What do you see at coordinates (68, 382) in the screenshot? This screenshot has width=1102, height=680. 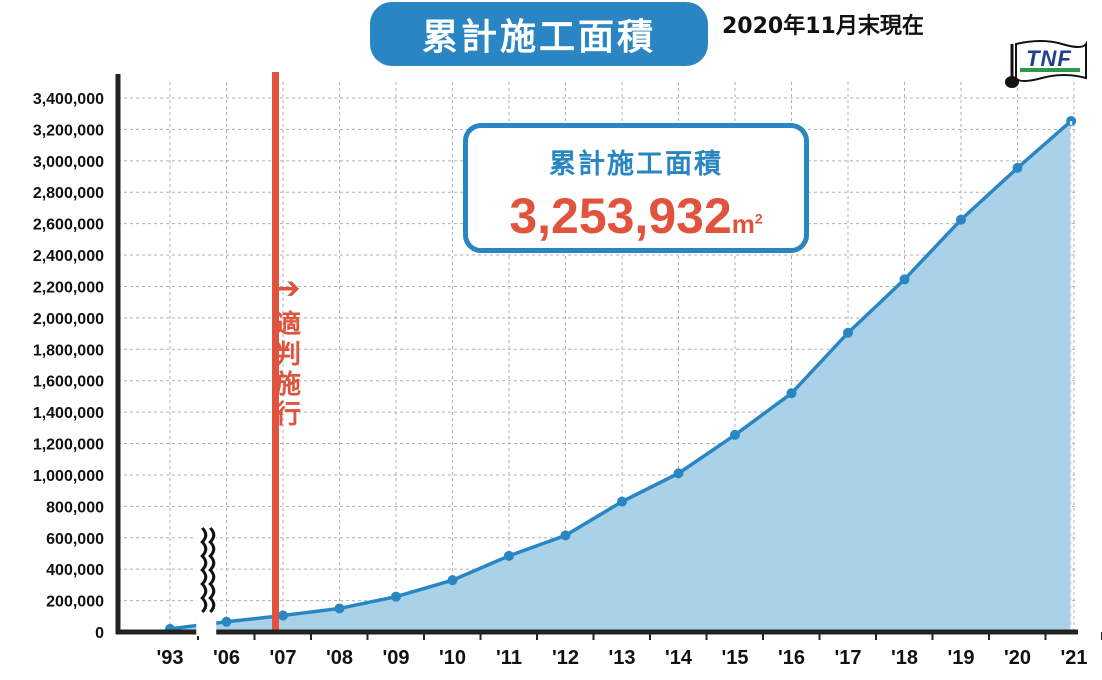 I see `y-tick-label: 1,600,000` at bounding box center [68, 382].